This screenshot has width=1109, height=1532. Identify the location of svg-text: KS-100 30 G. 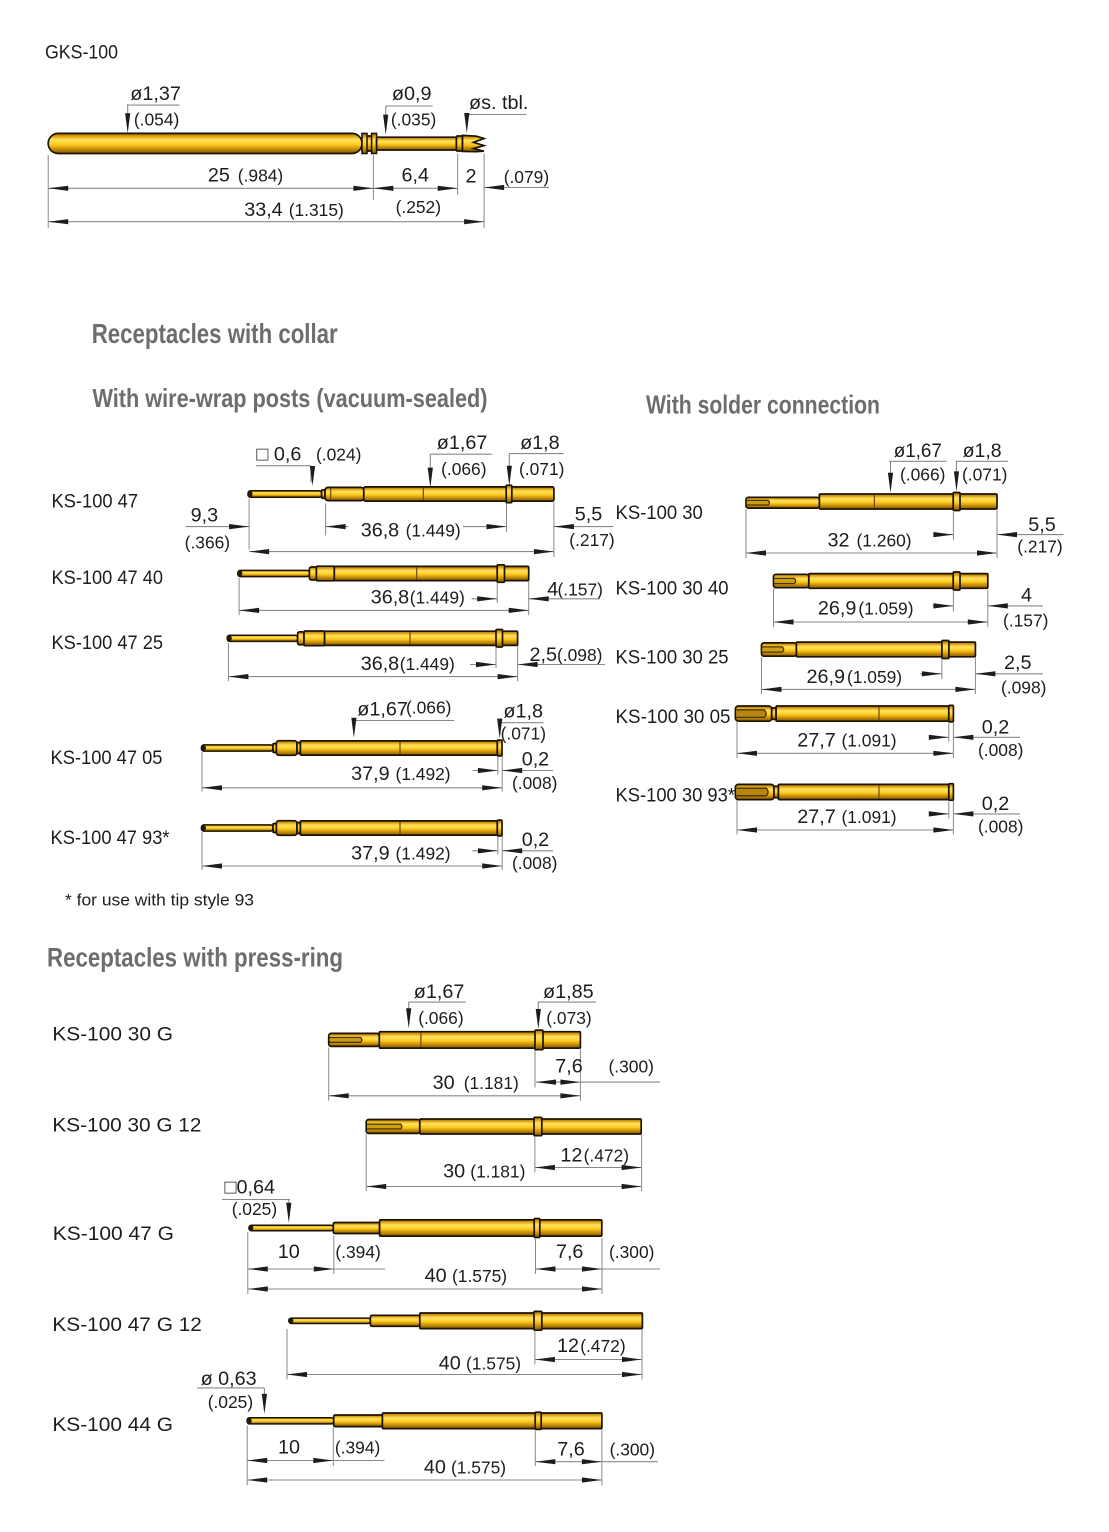
(112, 1034).